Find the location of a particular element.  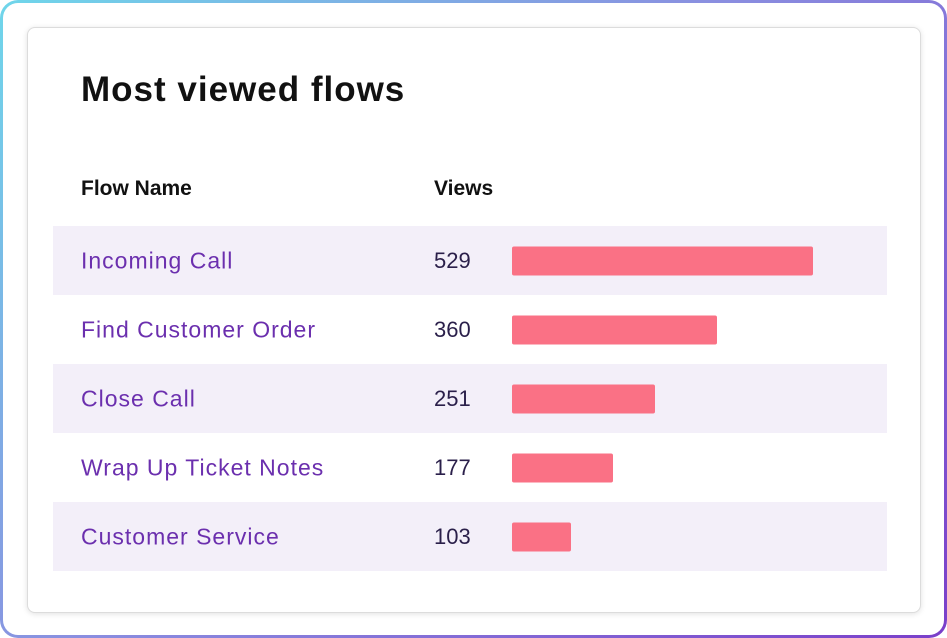

flow-name: Incoming Call is located at coordinates (157, 260).